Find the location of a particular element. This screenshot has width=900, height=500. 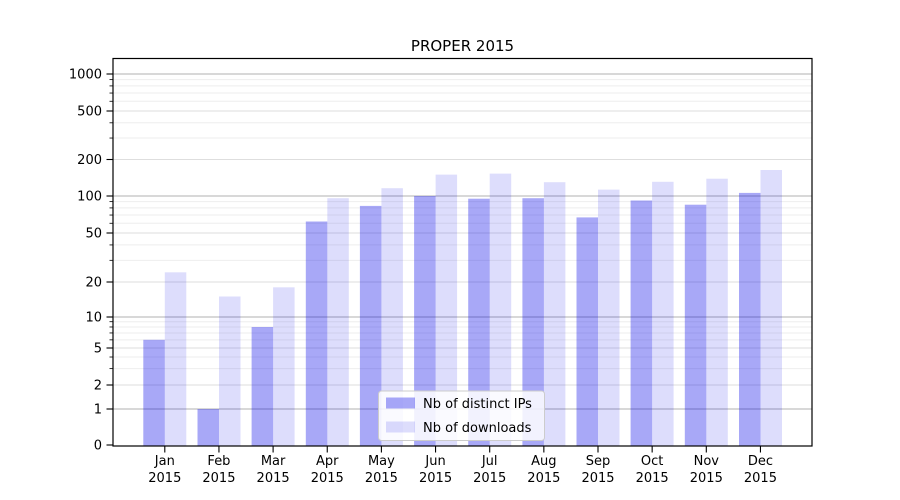

x-tick-label-month-nov: Nov is located at coordinates (707, 461).